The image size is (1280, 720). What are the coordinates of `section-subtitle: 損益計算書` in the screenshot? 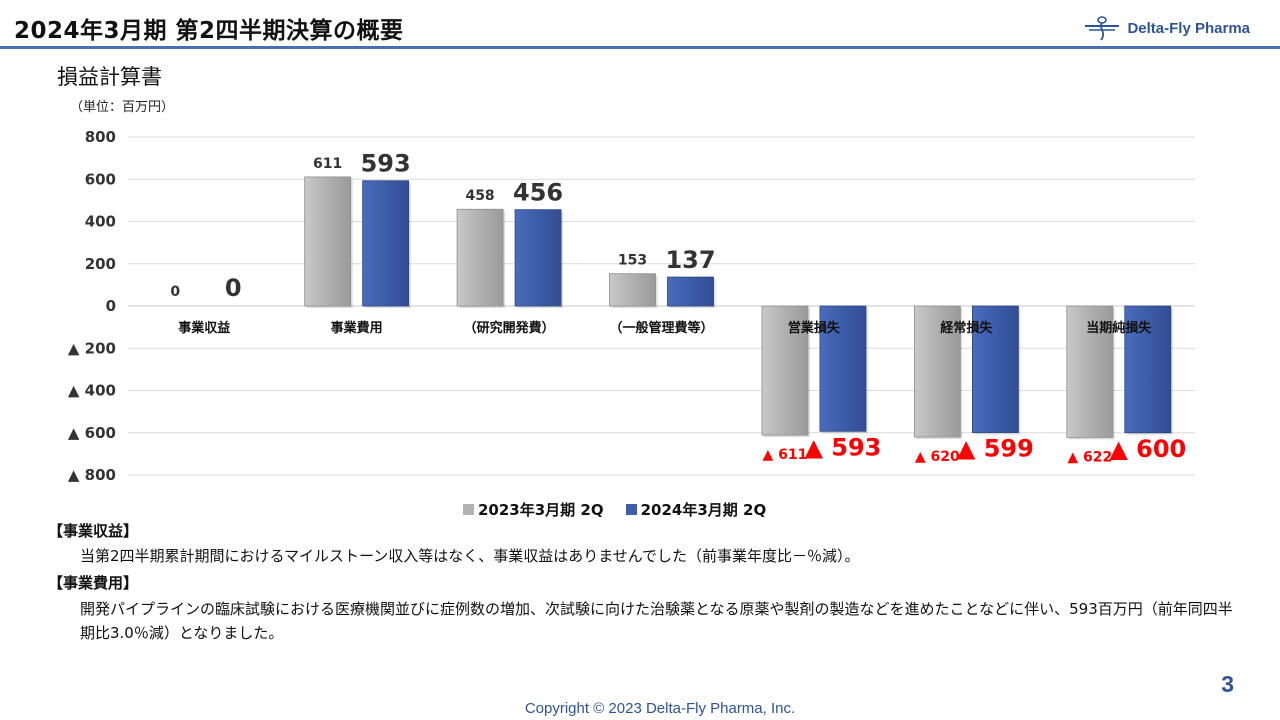 It's located at (109, 77).